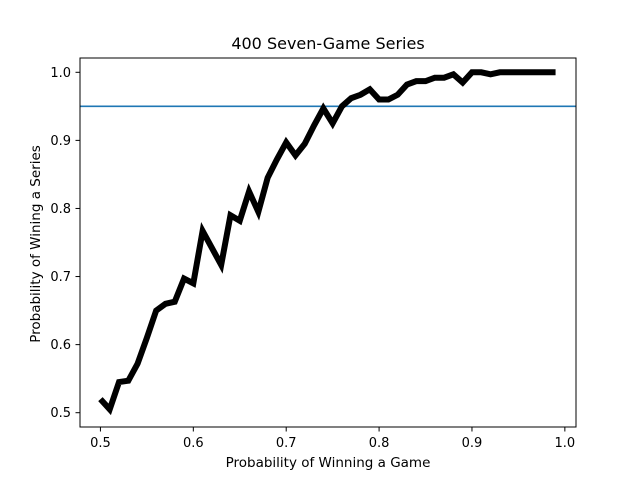 The image size is (640, 480). Describe the element at coordinates (100, 443) in the screenshot. I see `x-tick-label: 0.5` at that location.